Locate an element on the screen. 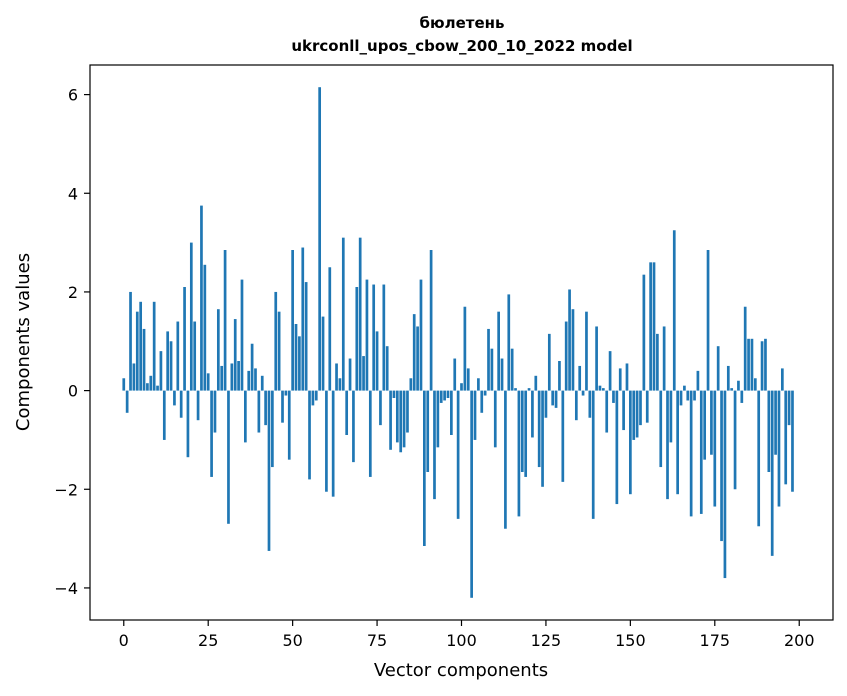  y-axis-label: Components values is located at coordinates (23, 342).